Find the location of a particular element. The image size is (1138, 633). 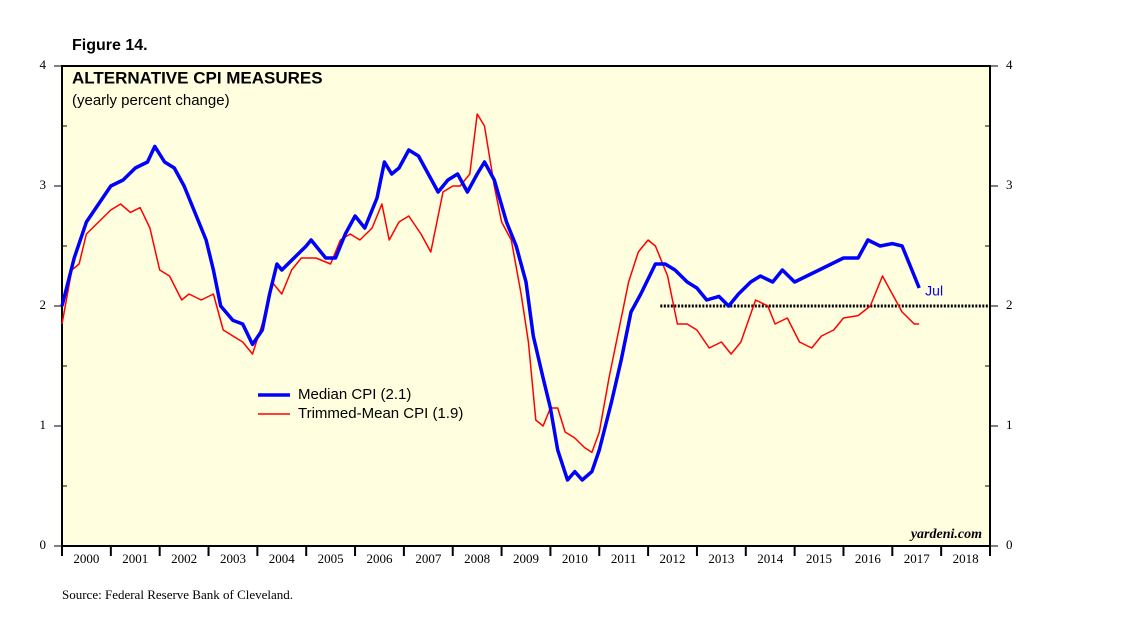

y-tick-label: 1 is located at coordinates (43, 424).